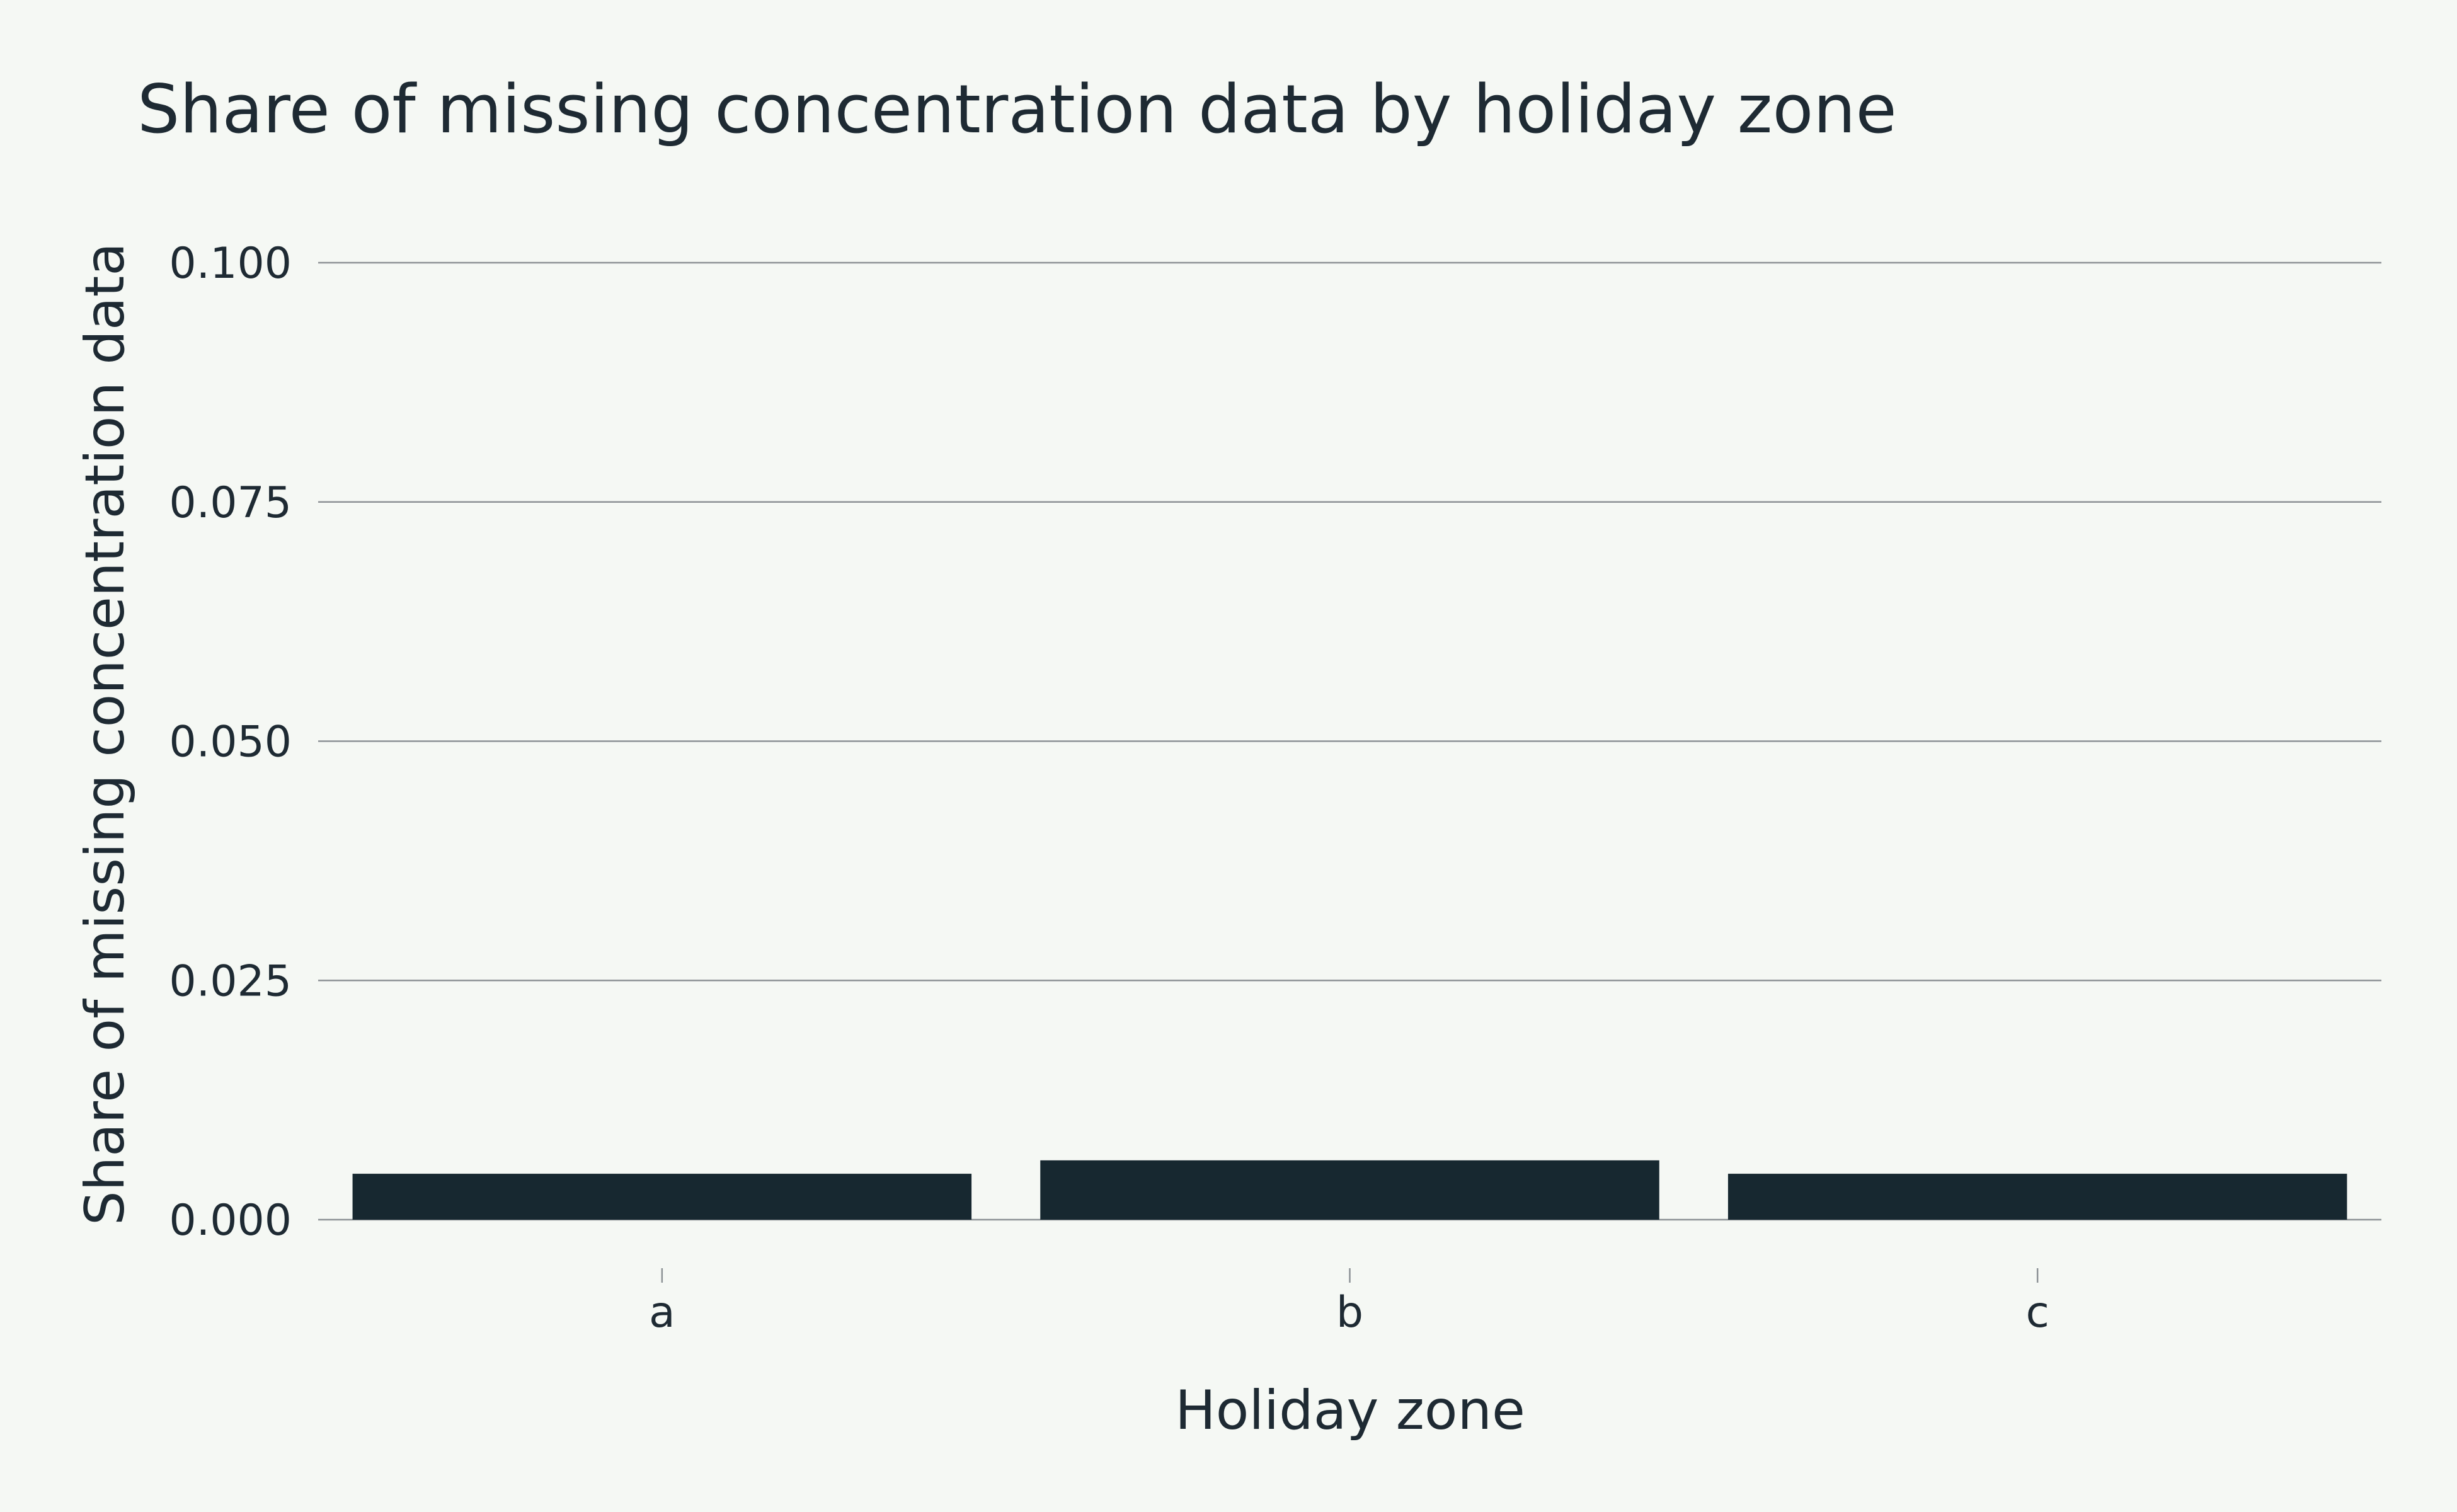  Describe the element at coordinates (230, 1221) in the screenshot. I see `y-tick-label: 0.000` at that location.